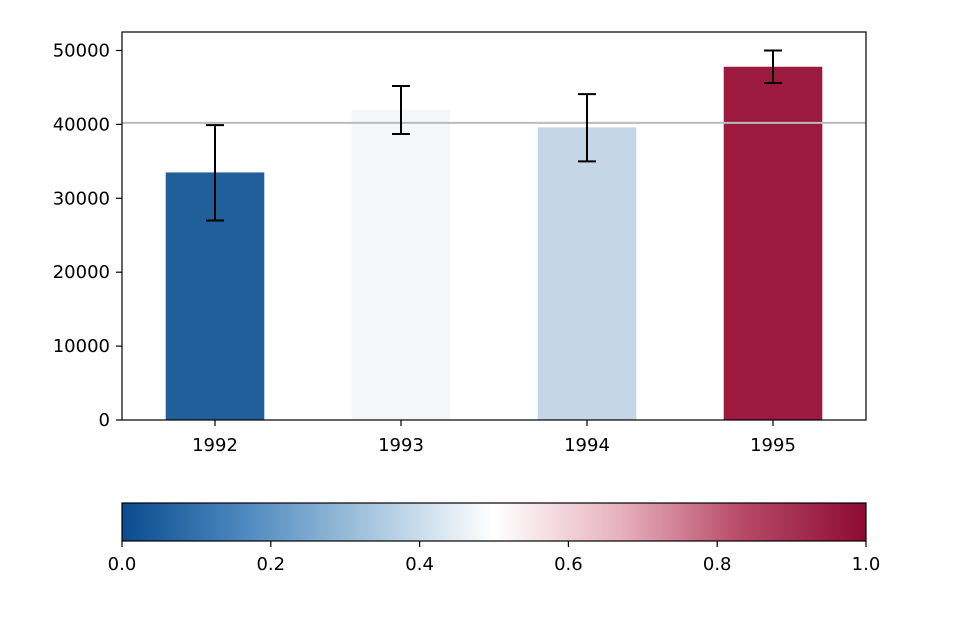 Image resolution: width=969 pixels, height=627 pixels. I want to click on x-tick-label: 1993, so click(401, 445).